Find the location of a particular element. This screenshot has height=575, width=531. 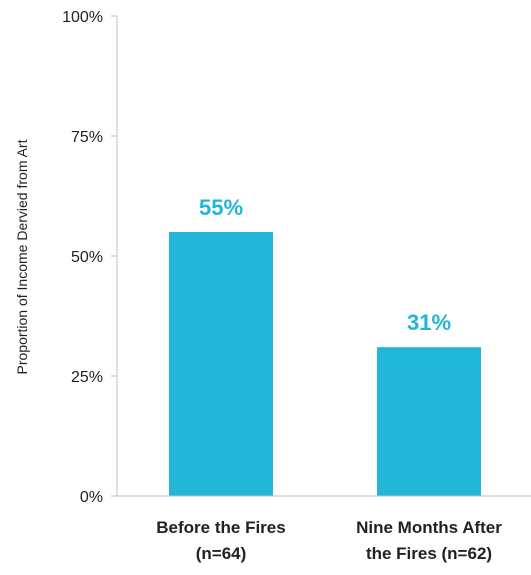

y-axis: 0% 25% 50% 75% 100% is located at coordinates (90, 257).